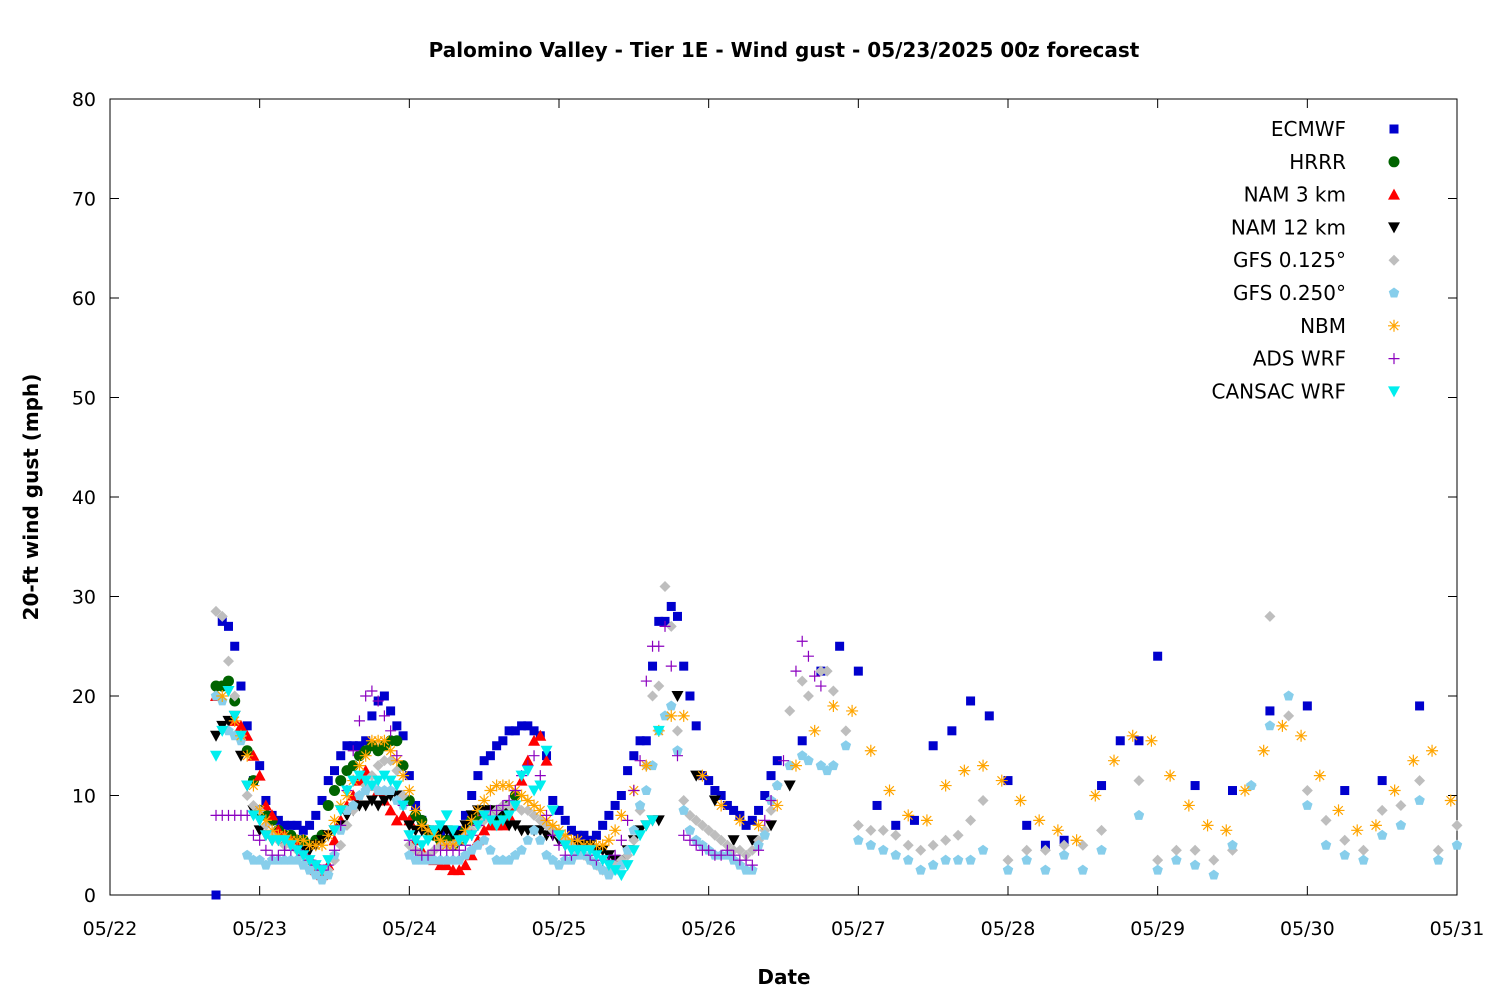  I want to click on x-tick-label: 05/23, so click(259, 929).